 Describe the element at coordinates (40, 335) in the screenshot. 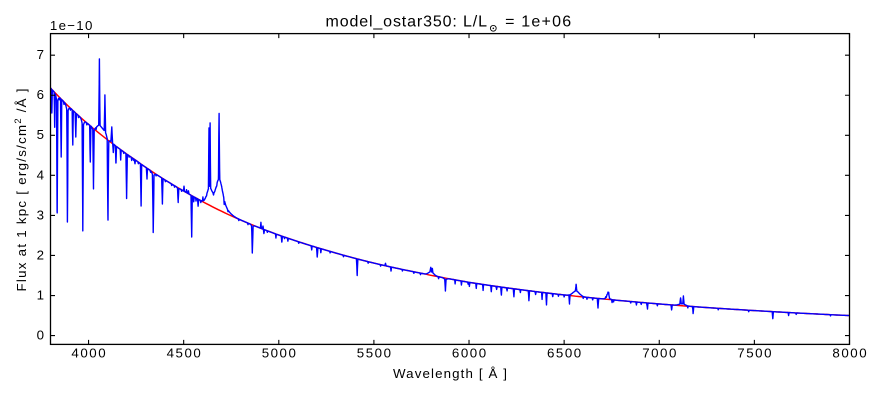

I see `svg-text: 0` at that location.